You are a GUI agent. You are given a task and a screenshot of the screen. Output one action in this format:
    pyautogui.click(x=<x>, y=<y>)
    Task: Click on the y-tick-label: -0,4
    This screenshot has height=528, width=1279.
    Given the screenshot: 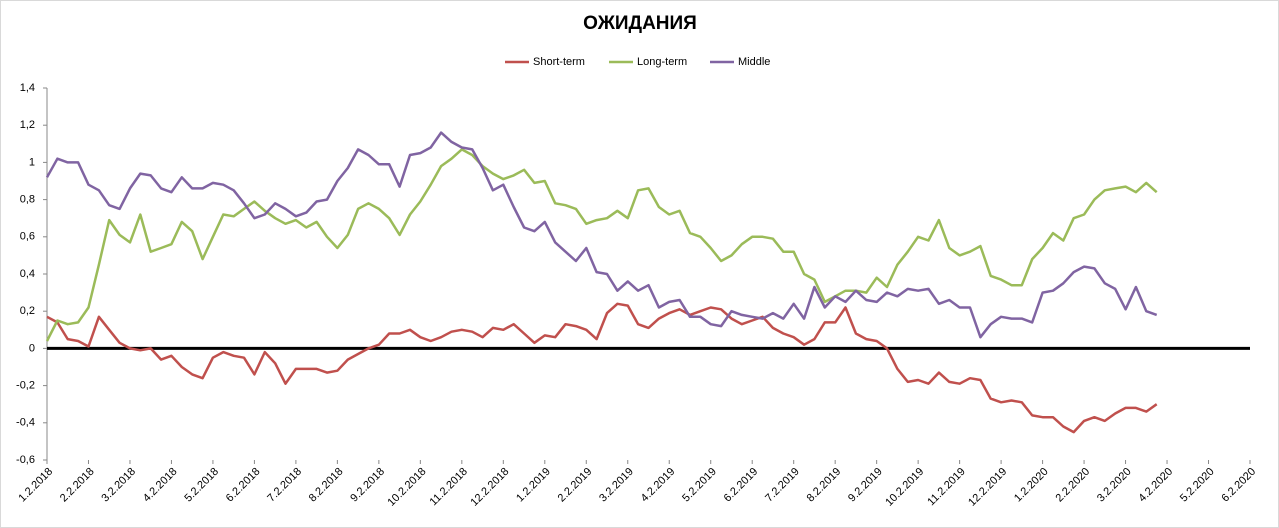 What is the action you would take?
    pyautogui.click(x=25, y=423)
    